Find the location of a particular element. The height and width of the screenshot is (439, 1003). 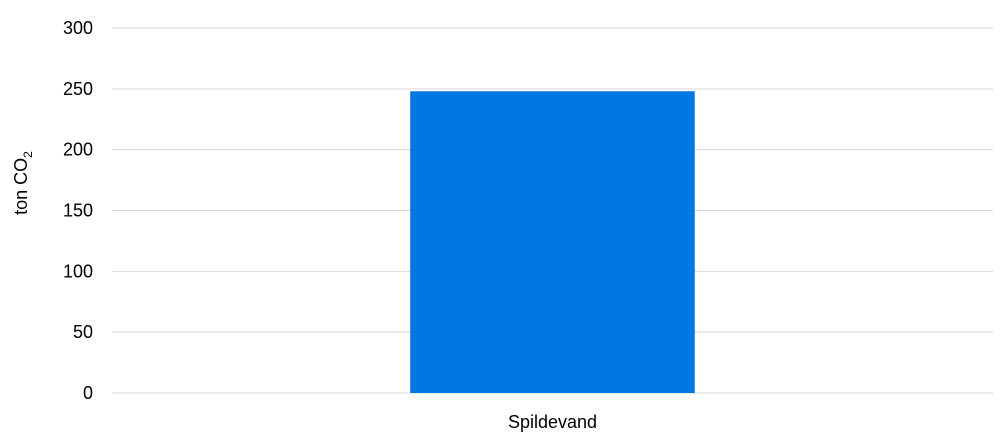

y-tick-label: 300 is located at coordinates (78, 28).